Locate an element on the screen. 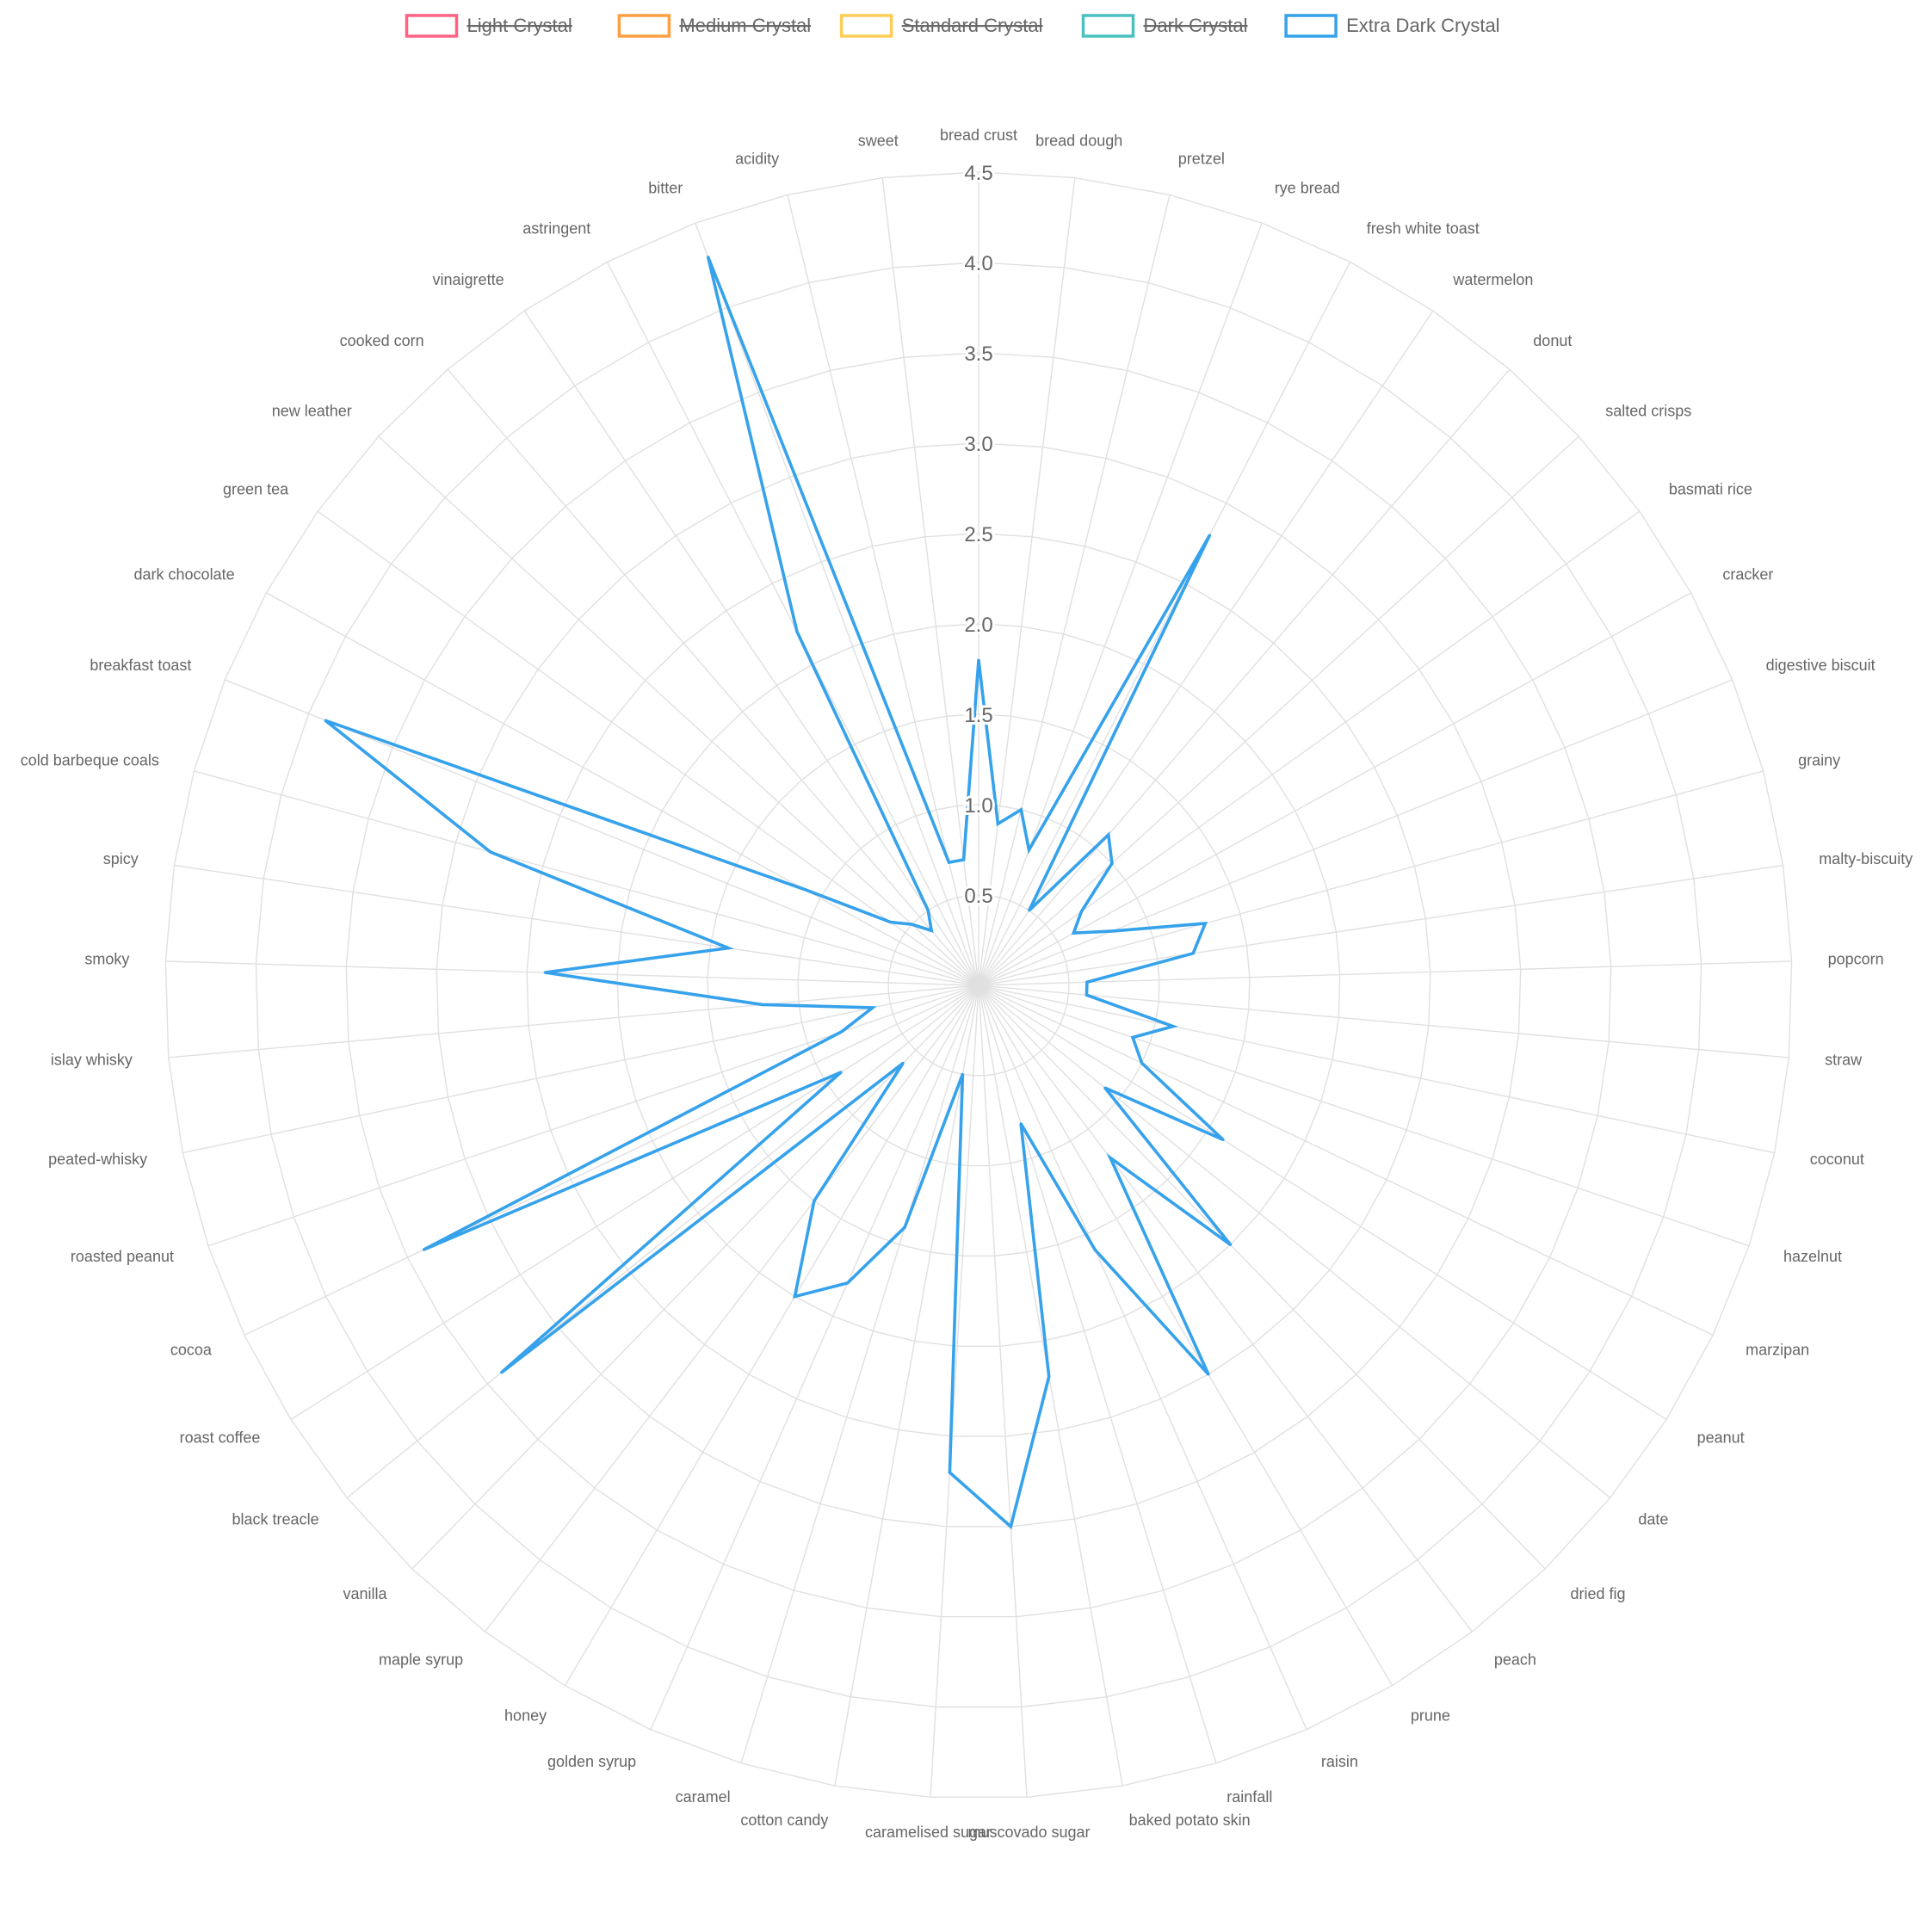 The width and height of the screenshot is (1928, 1932). axis-label: vinaigrette is located at coordinates (469, 279).